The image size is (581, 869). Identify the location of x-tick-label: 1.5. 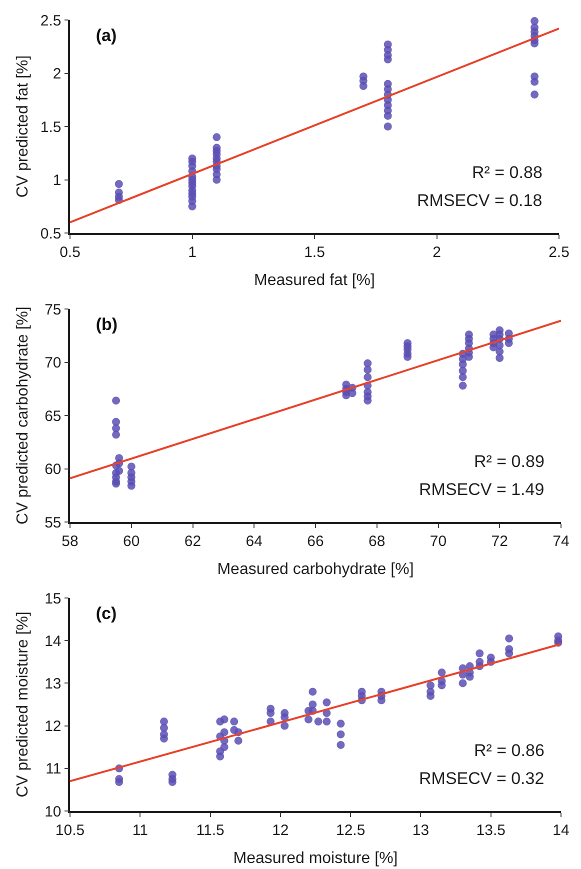
(314, 252).